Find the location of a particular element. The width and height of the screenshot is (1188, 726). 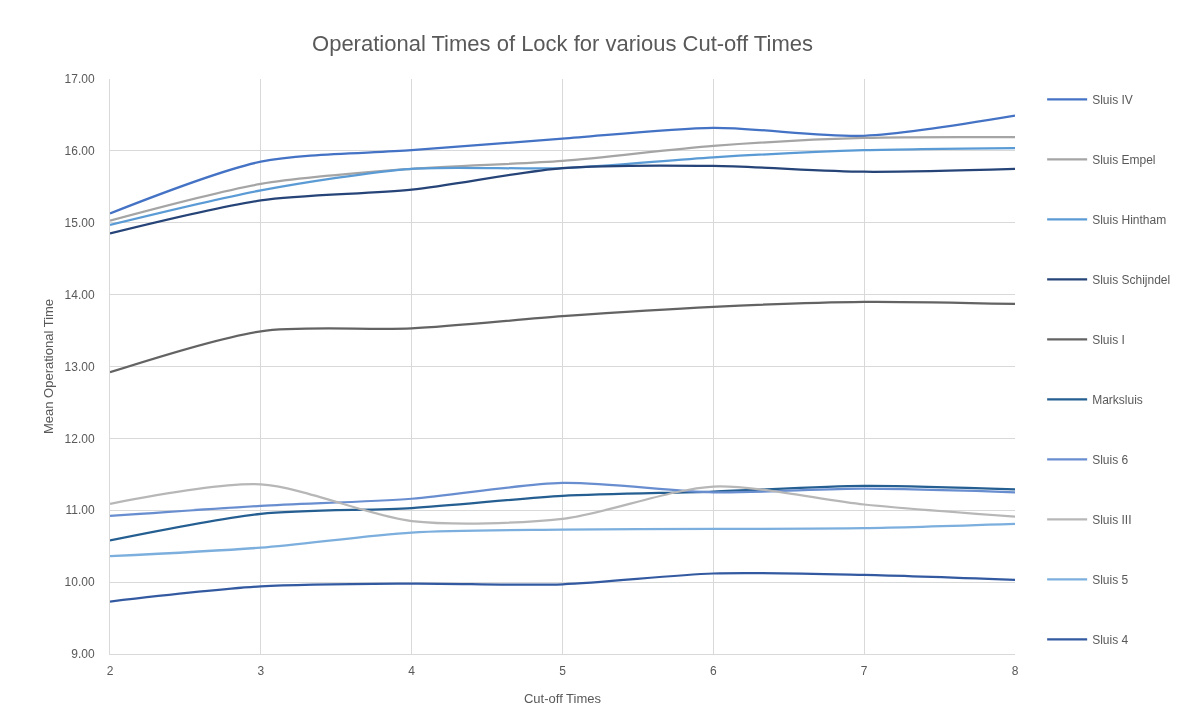

legend-label: Sluis IV is located at coordinates (1112, 99).